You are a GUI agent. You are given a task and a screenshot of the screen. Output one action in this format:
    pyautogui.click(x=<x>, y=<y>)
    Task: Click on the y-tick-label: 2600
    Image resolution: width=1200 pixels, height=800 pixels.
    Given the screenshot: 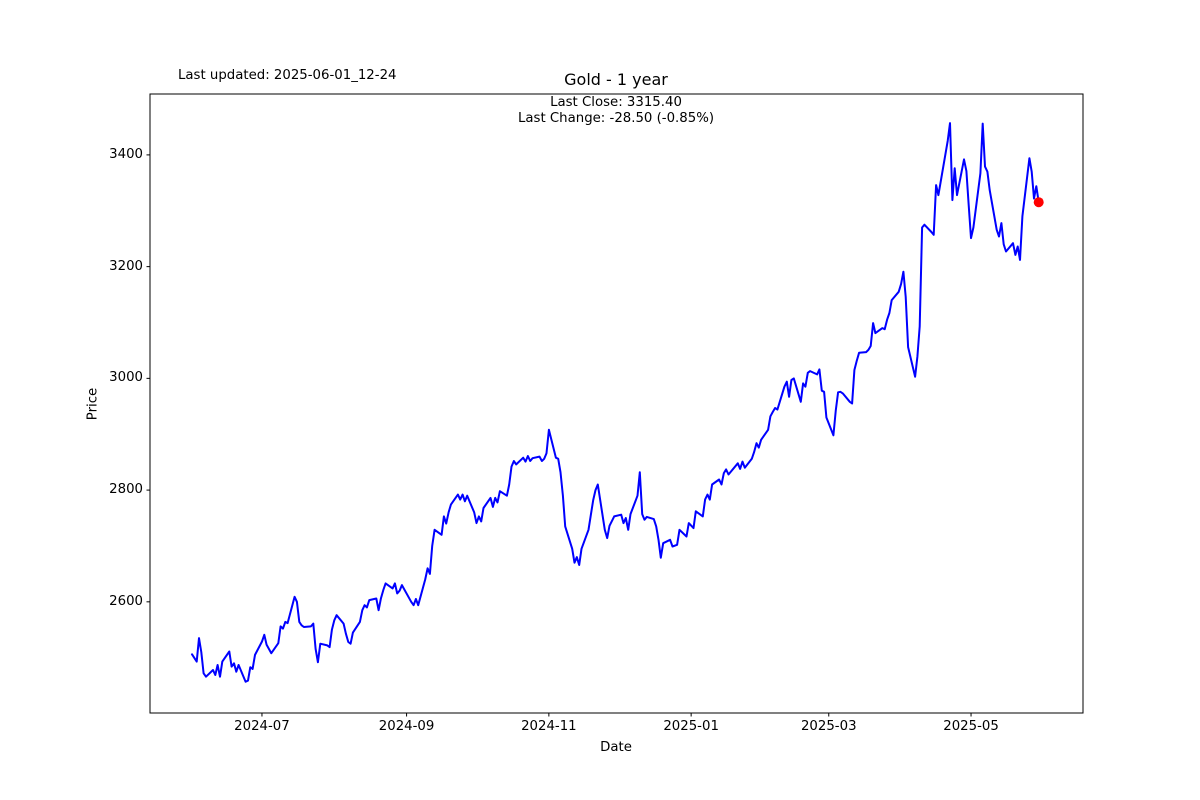 What is the action you would take?
    pyautogui.click(x=126, y=601)
    